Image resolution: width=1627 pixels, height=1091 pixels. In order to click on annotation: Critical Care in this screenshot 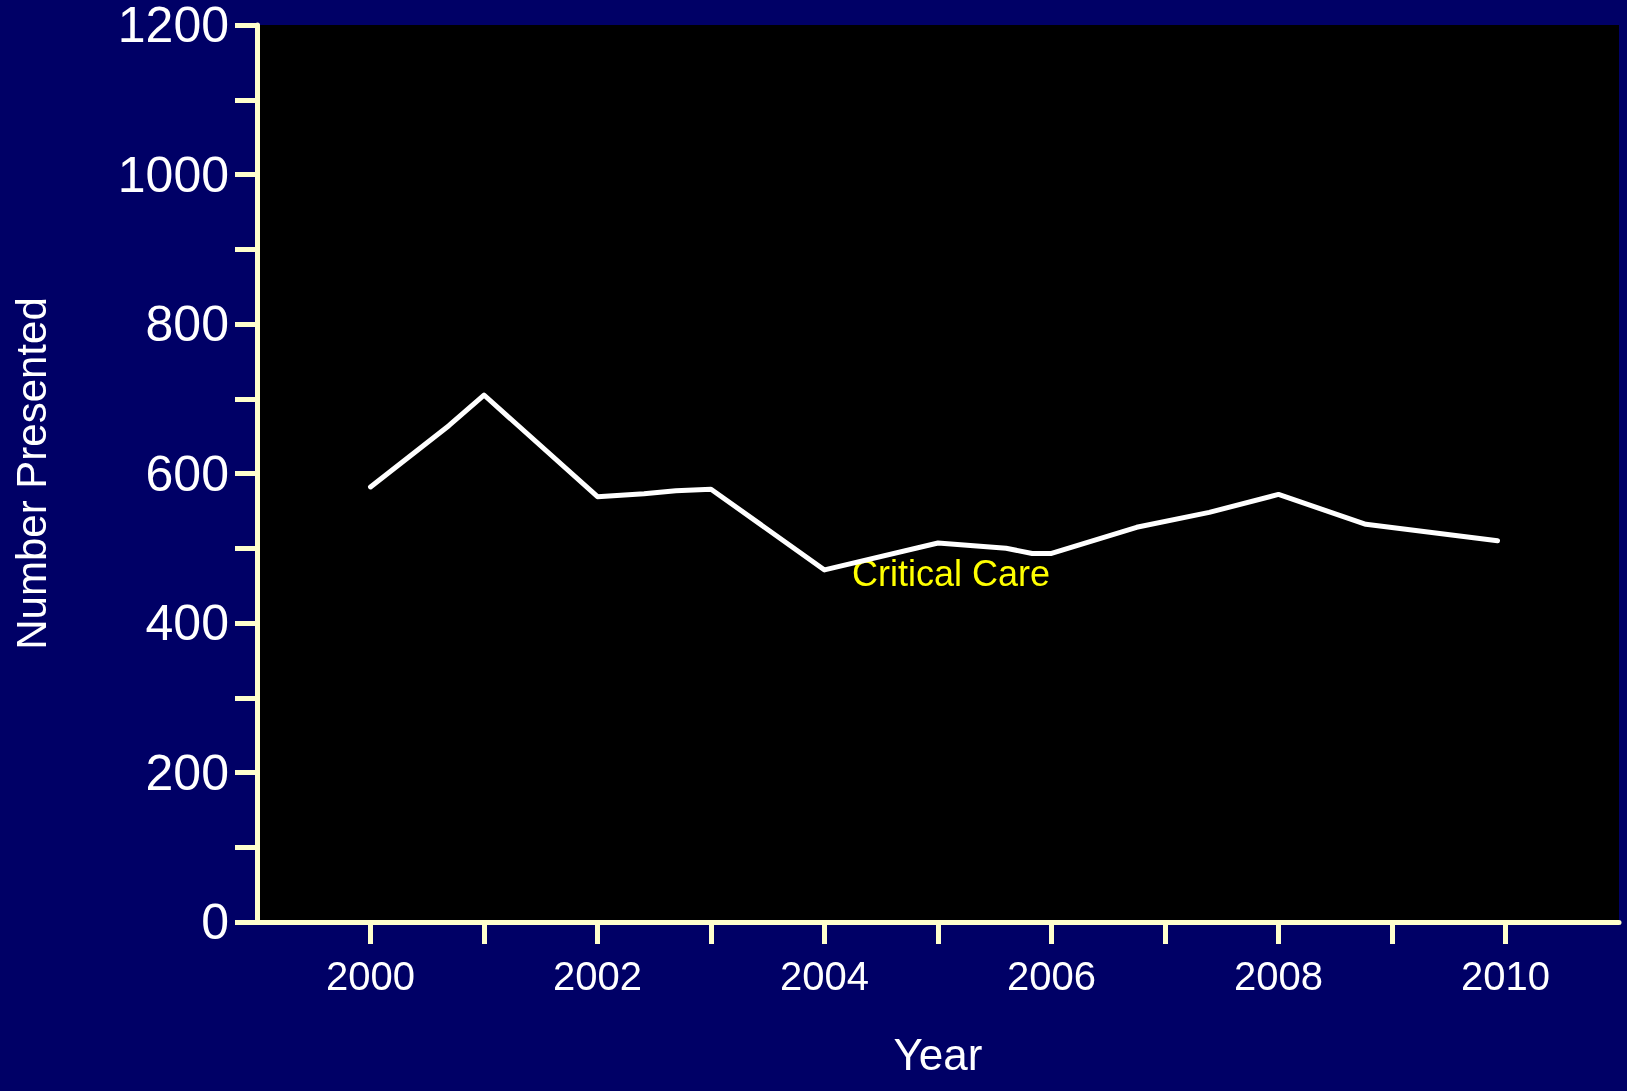, I will do `click(951, 573)`.